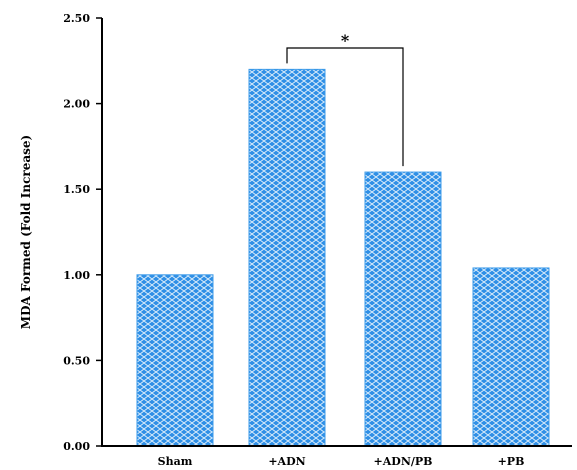 The image size is (577, 470). I want to click on bar-adn, so click(287, 257).